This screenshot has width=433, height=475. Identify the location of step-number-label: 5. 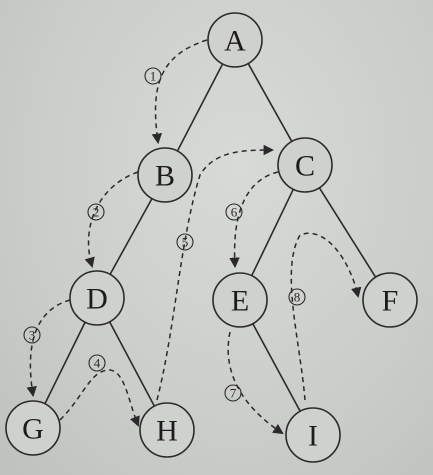
(185, 242).